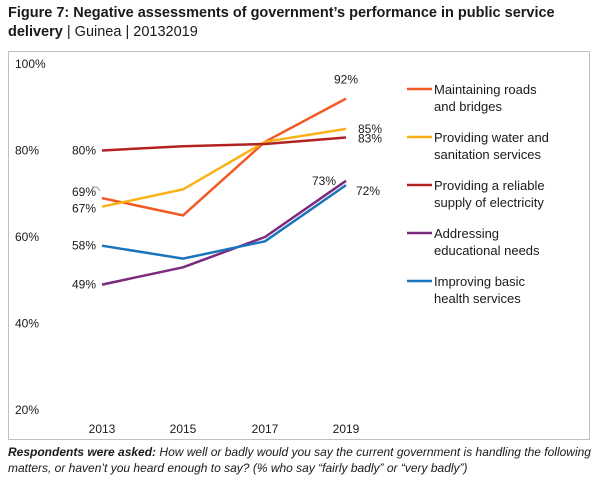 The image size is (598, 481). What do you see at coordinates (84, 192) in the screenshot?
I see `data-label: 69%` at bounding box center [84, 192].